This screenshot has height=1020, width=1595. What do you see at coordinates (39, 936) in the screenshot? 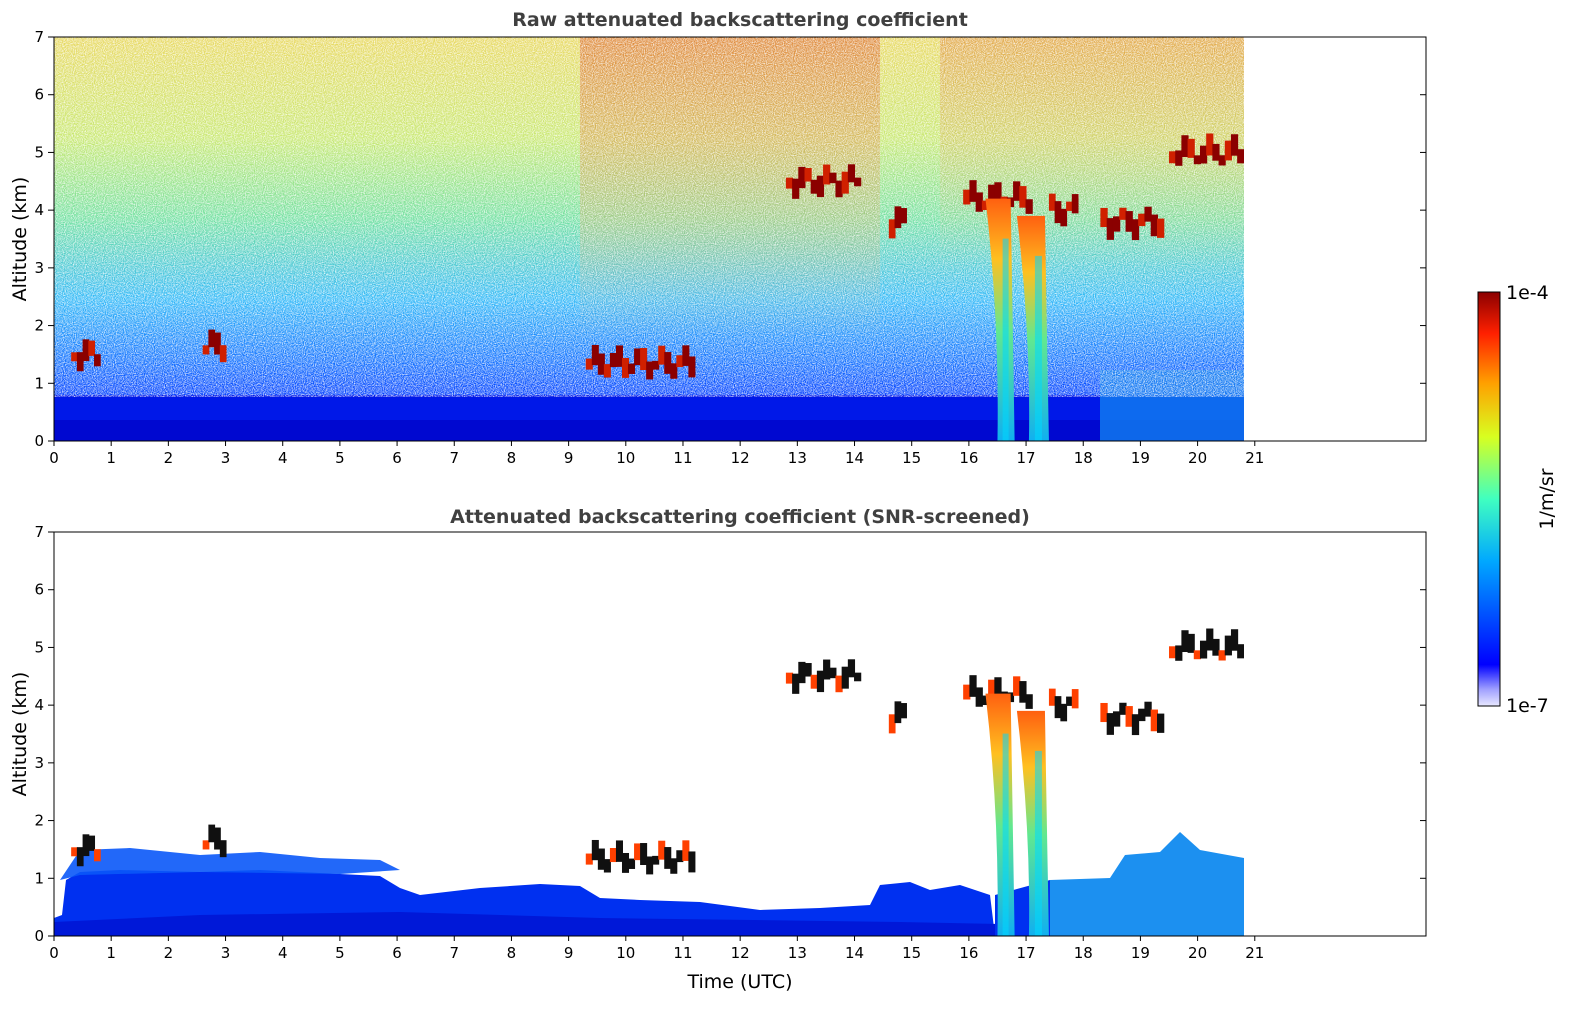
I see `y-tick-label: 0` at bounding box center [39, 936].